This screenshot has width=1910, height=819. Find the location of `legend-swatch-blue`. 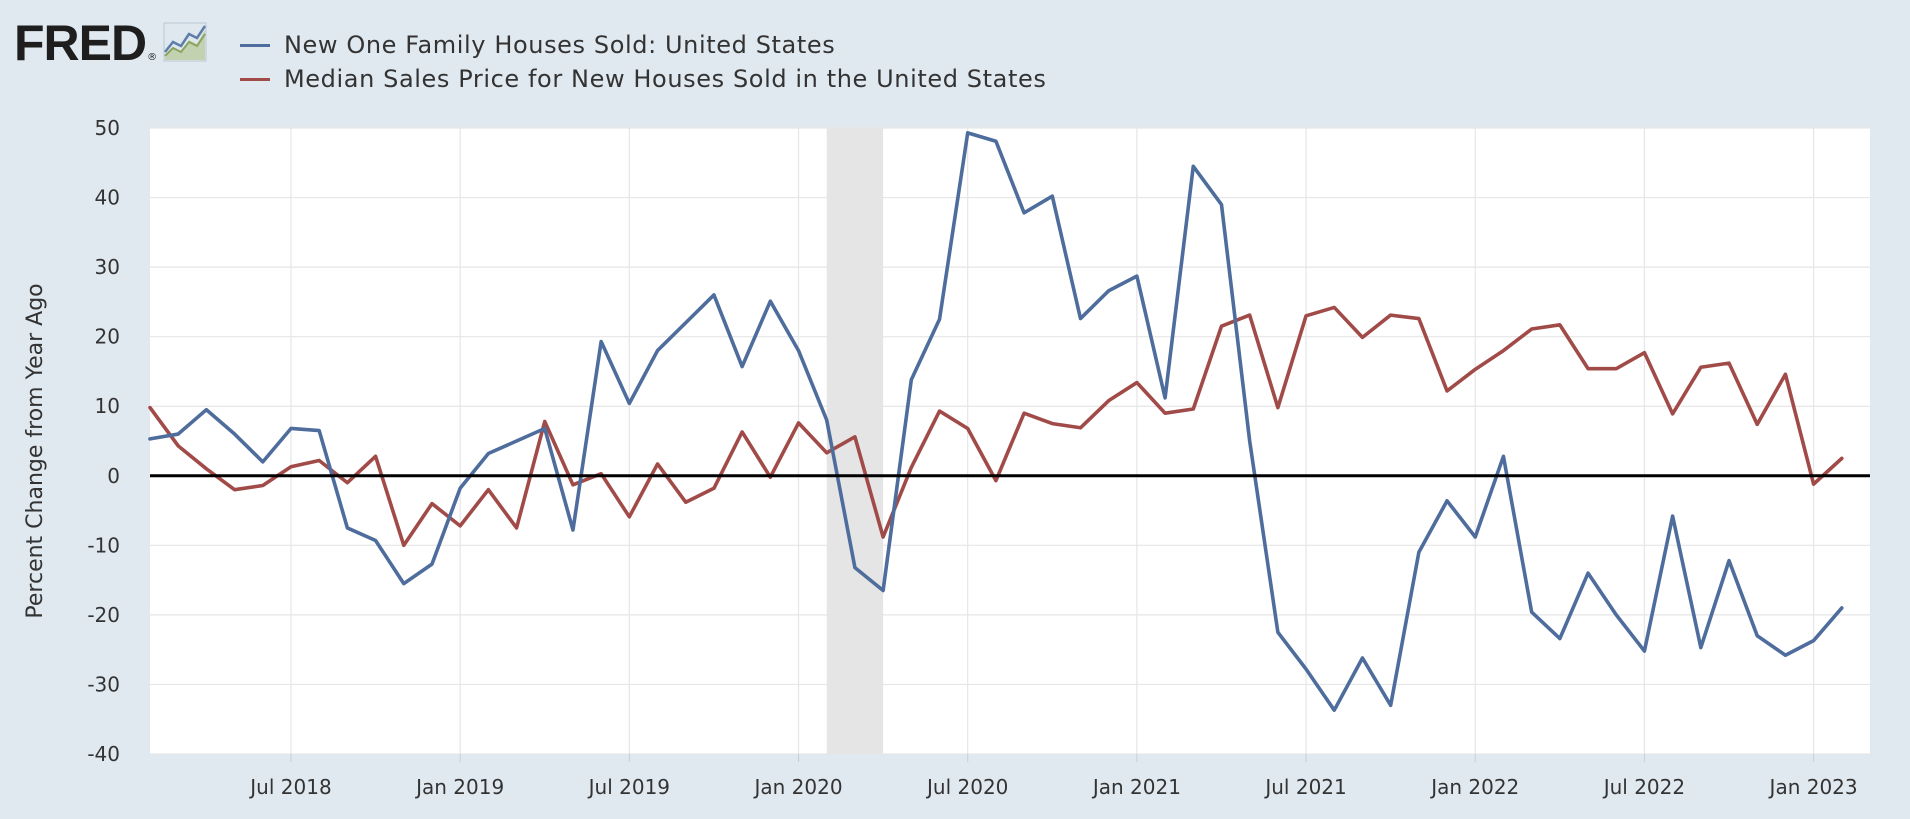

legend-swatch-blue is located at coordinates (255, 45).